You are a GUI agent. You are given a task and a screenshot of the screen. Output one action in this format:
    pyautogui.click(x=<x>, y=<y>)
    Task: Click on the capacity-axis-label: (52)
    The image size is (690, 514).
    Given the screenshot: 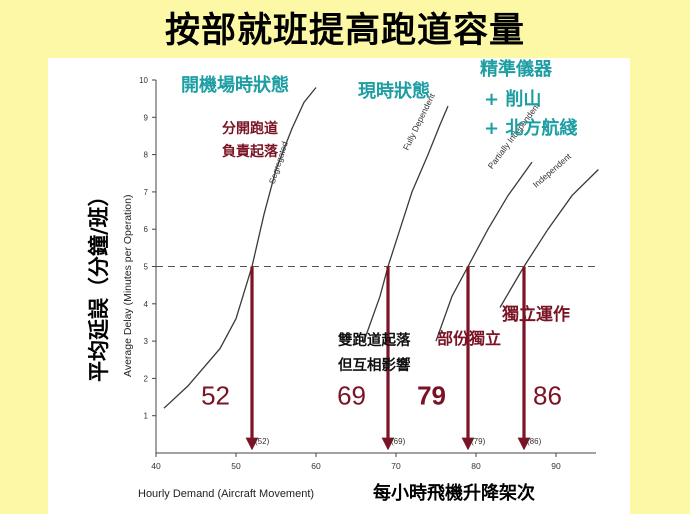 What is the action you would take?
    pyautogui.click(x=262, y=441)
    